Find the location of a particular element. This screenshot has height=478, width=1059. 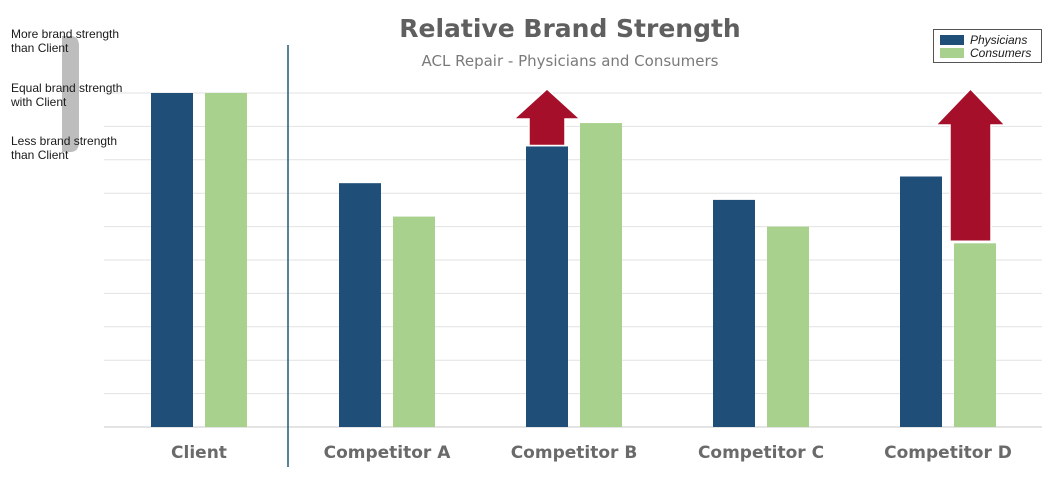

more-strength-label: More brand strength than Client is located at coordinates (65, 41).